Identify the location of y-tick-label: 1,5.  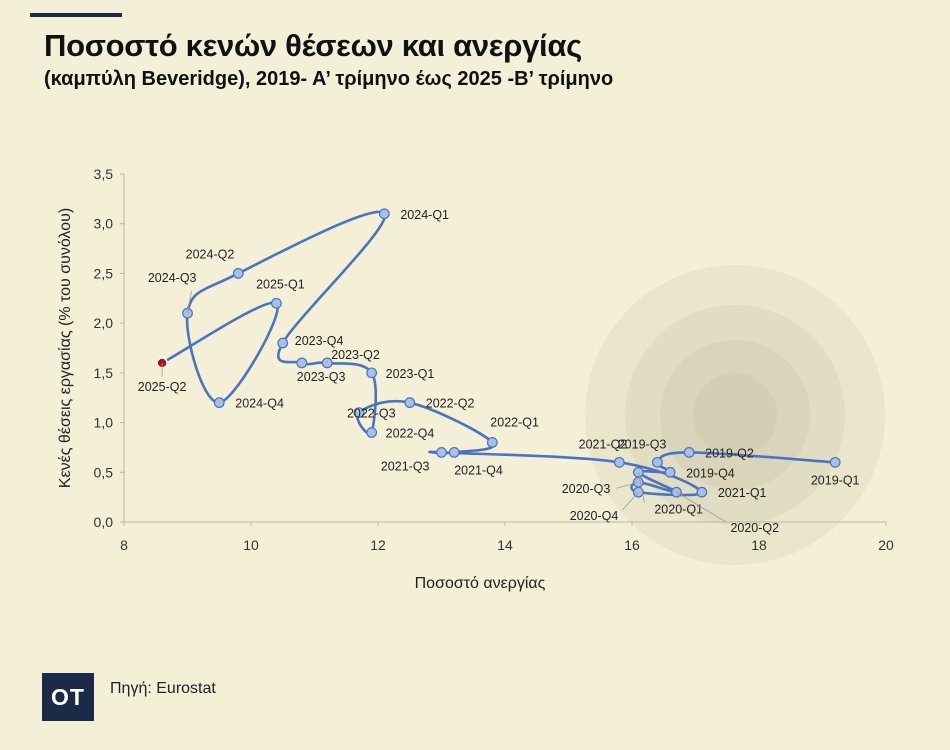
(104, 373).